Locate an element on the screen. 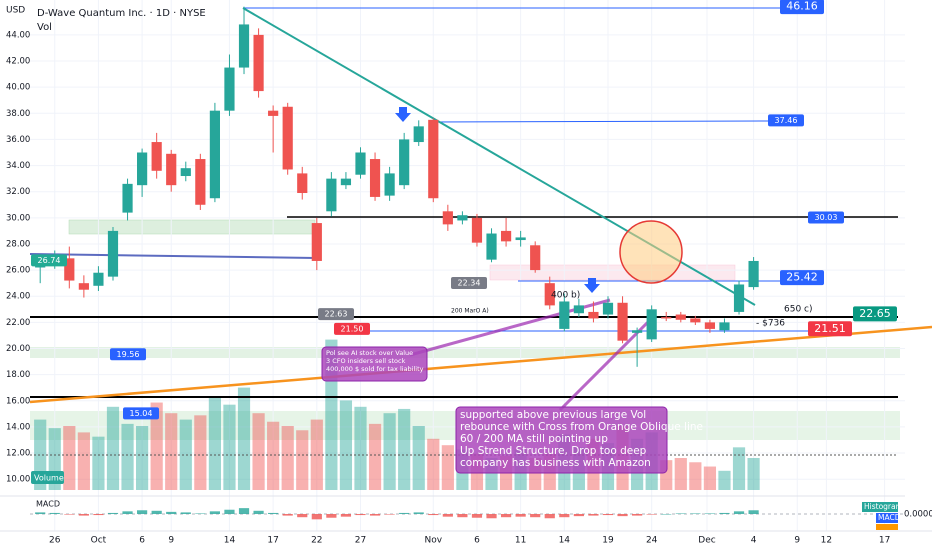 Image resolution: width=932 pixels, height=550 pixels. y-tick-label: 40.00 is located at coordinates (18, 88).